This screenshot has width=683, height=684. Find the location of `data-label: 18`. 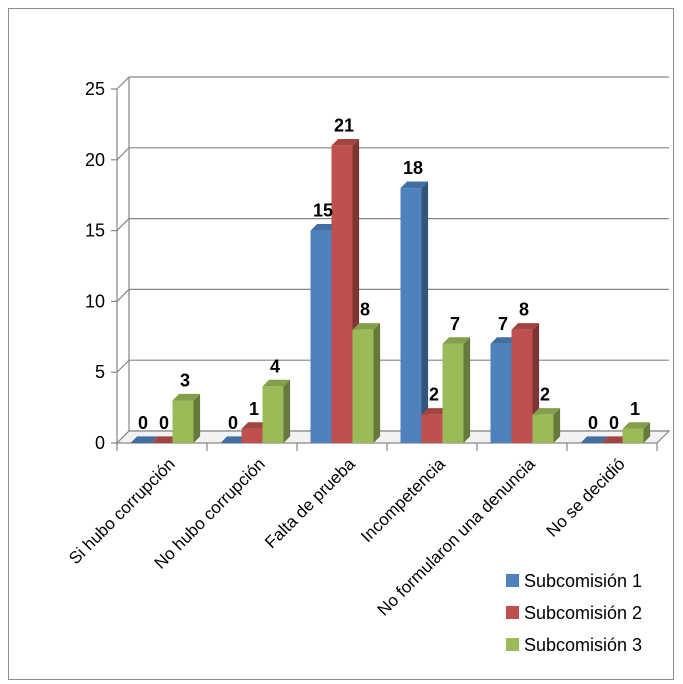

data-label: 18 is located at coordinates (413, 168).